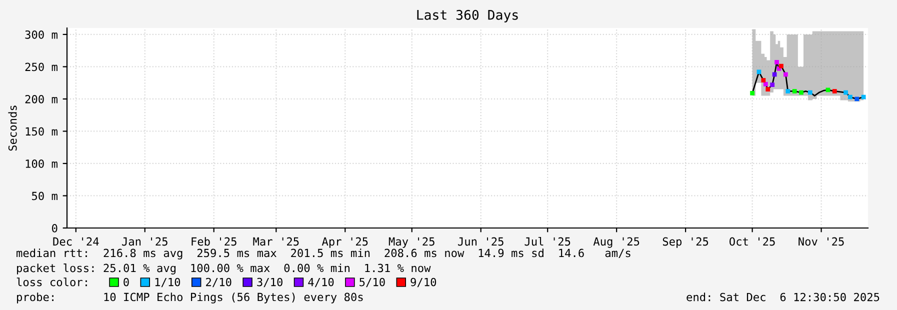 The image size is (897, 310). I want to click on y-tick-label: 250 m, so click(41, 67).